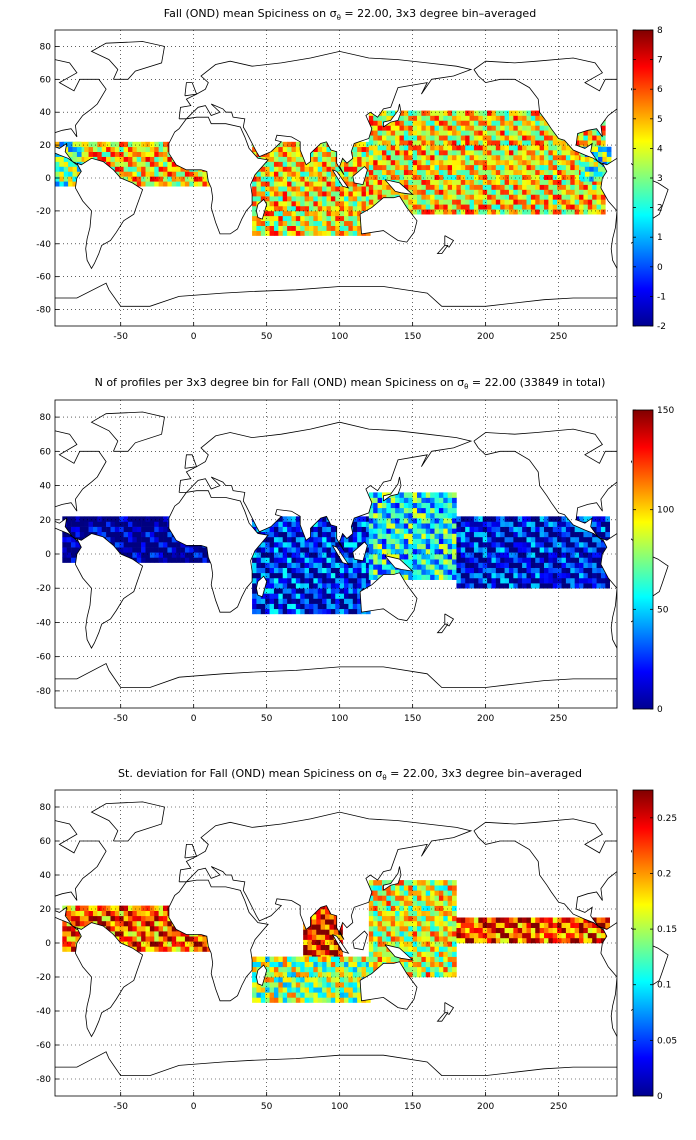 The height and width of the screenshot is (1140, 696). What do you see at coordinates (43, 692) in the screenshot?
I see `y-tick-label: -80` at bounding box center [43, 692].